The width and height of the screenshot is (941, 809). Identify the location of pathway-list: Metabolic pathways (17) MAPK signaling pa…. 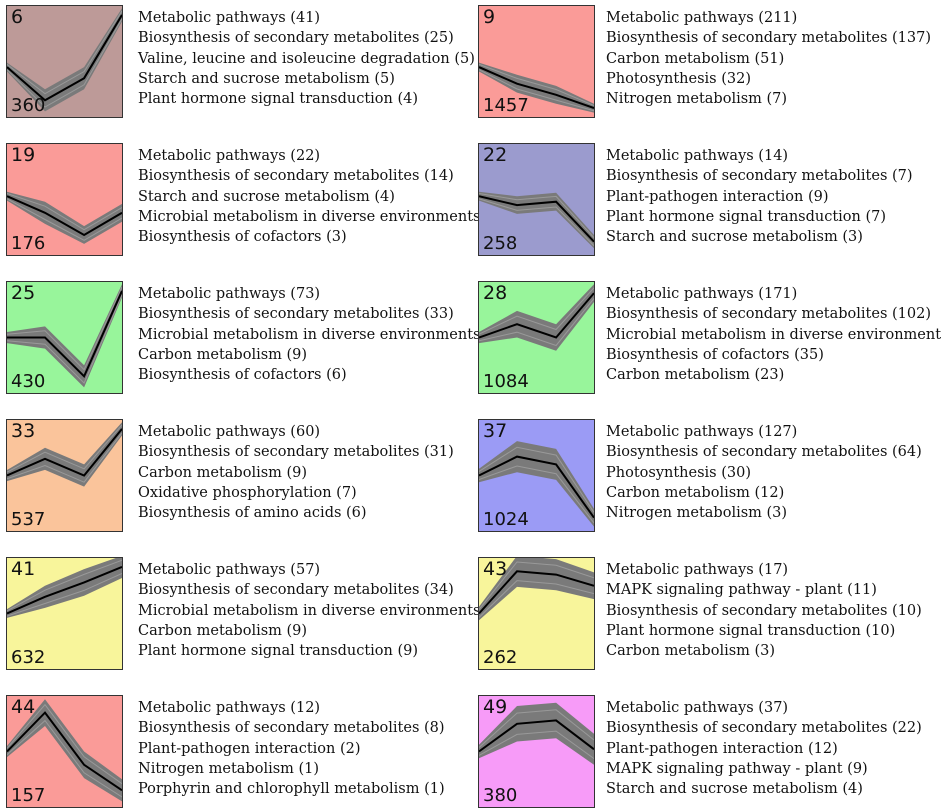
(764, 610).